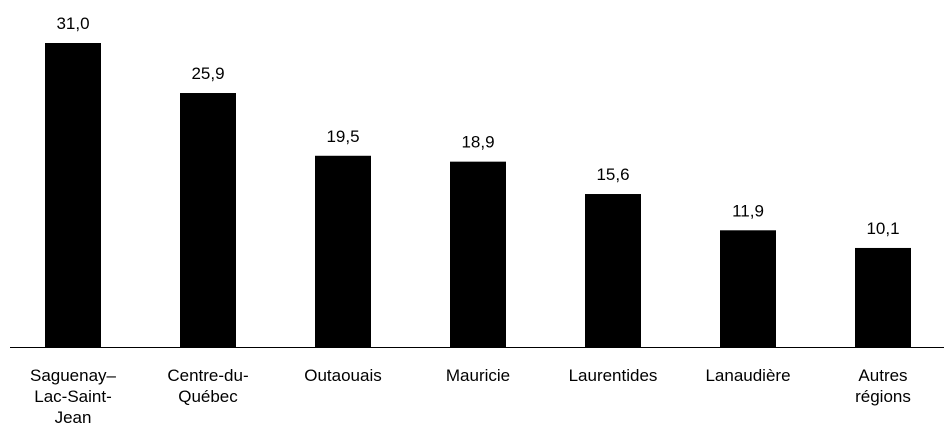 The image size is (944, 438). What do you see at coordinates (883, 396) in the screenshot?
I see `x-tick-label-line: régions` at bounding box center [883, 396].